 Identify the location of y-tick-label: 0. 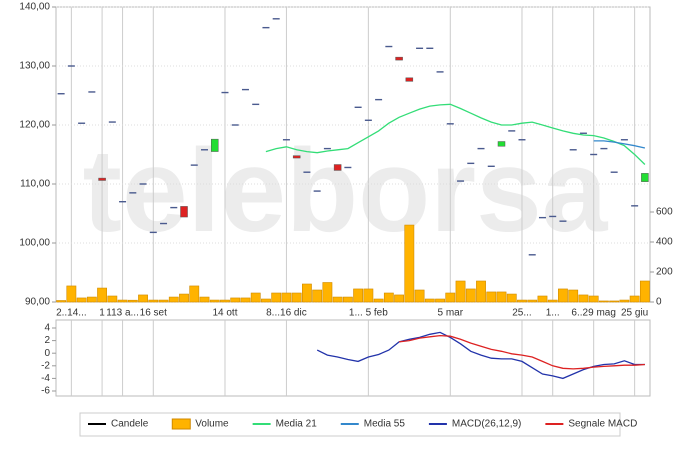
(47, 353).